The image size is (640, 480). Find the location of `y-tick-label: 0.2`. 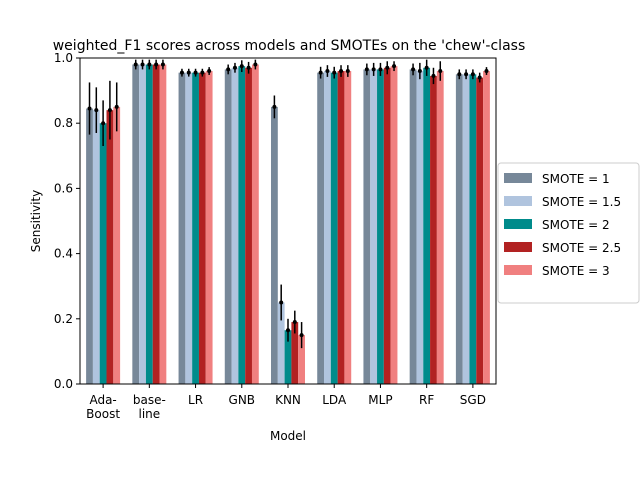

y-tick-label: 0.2 is located at coordinates (63, 319).